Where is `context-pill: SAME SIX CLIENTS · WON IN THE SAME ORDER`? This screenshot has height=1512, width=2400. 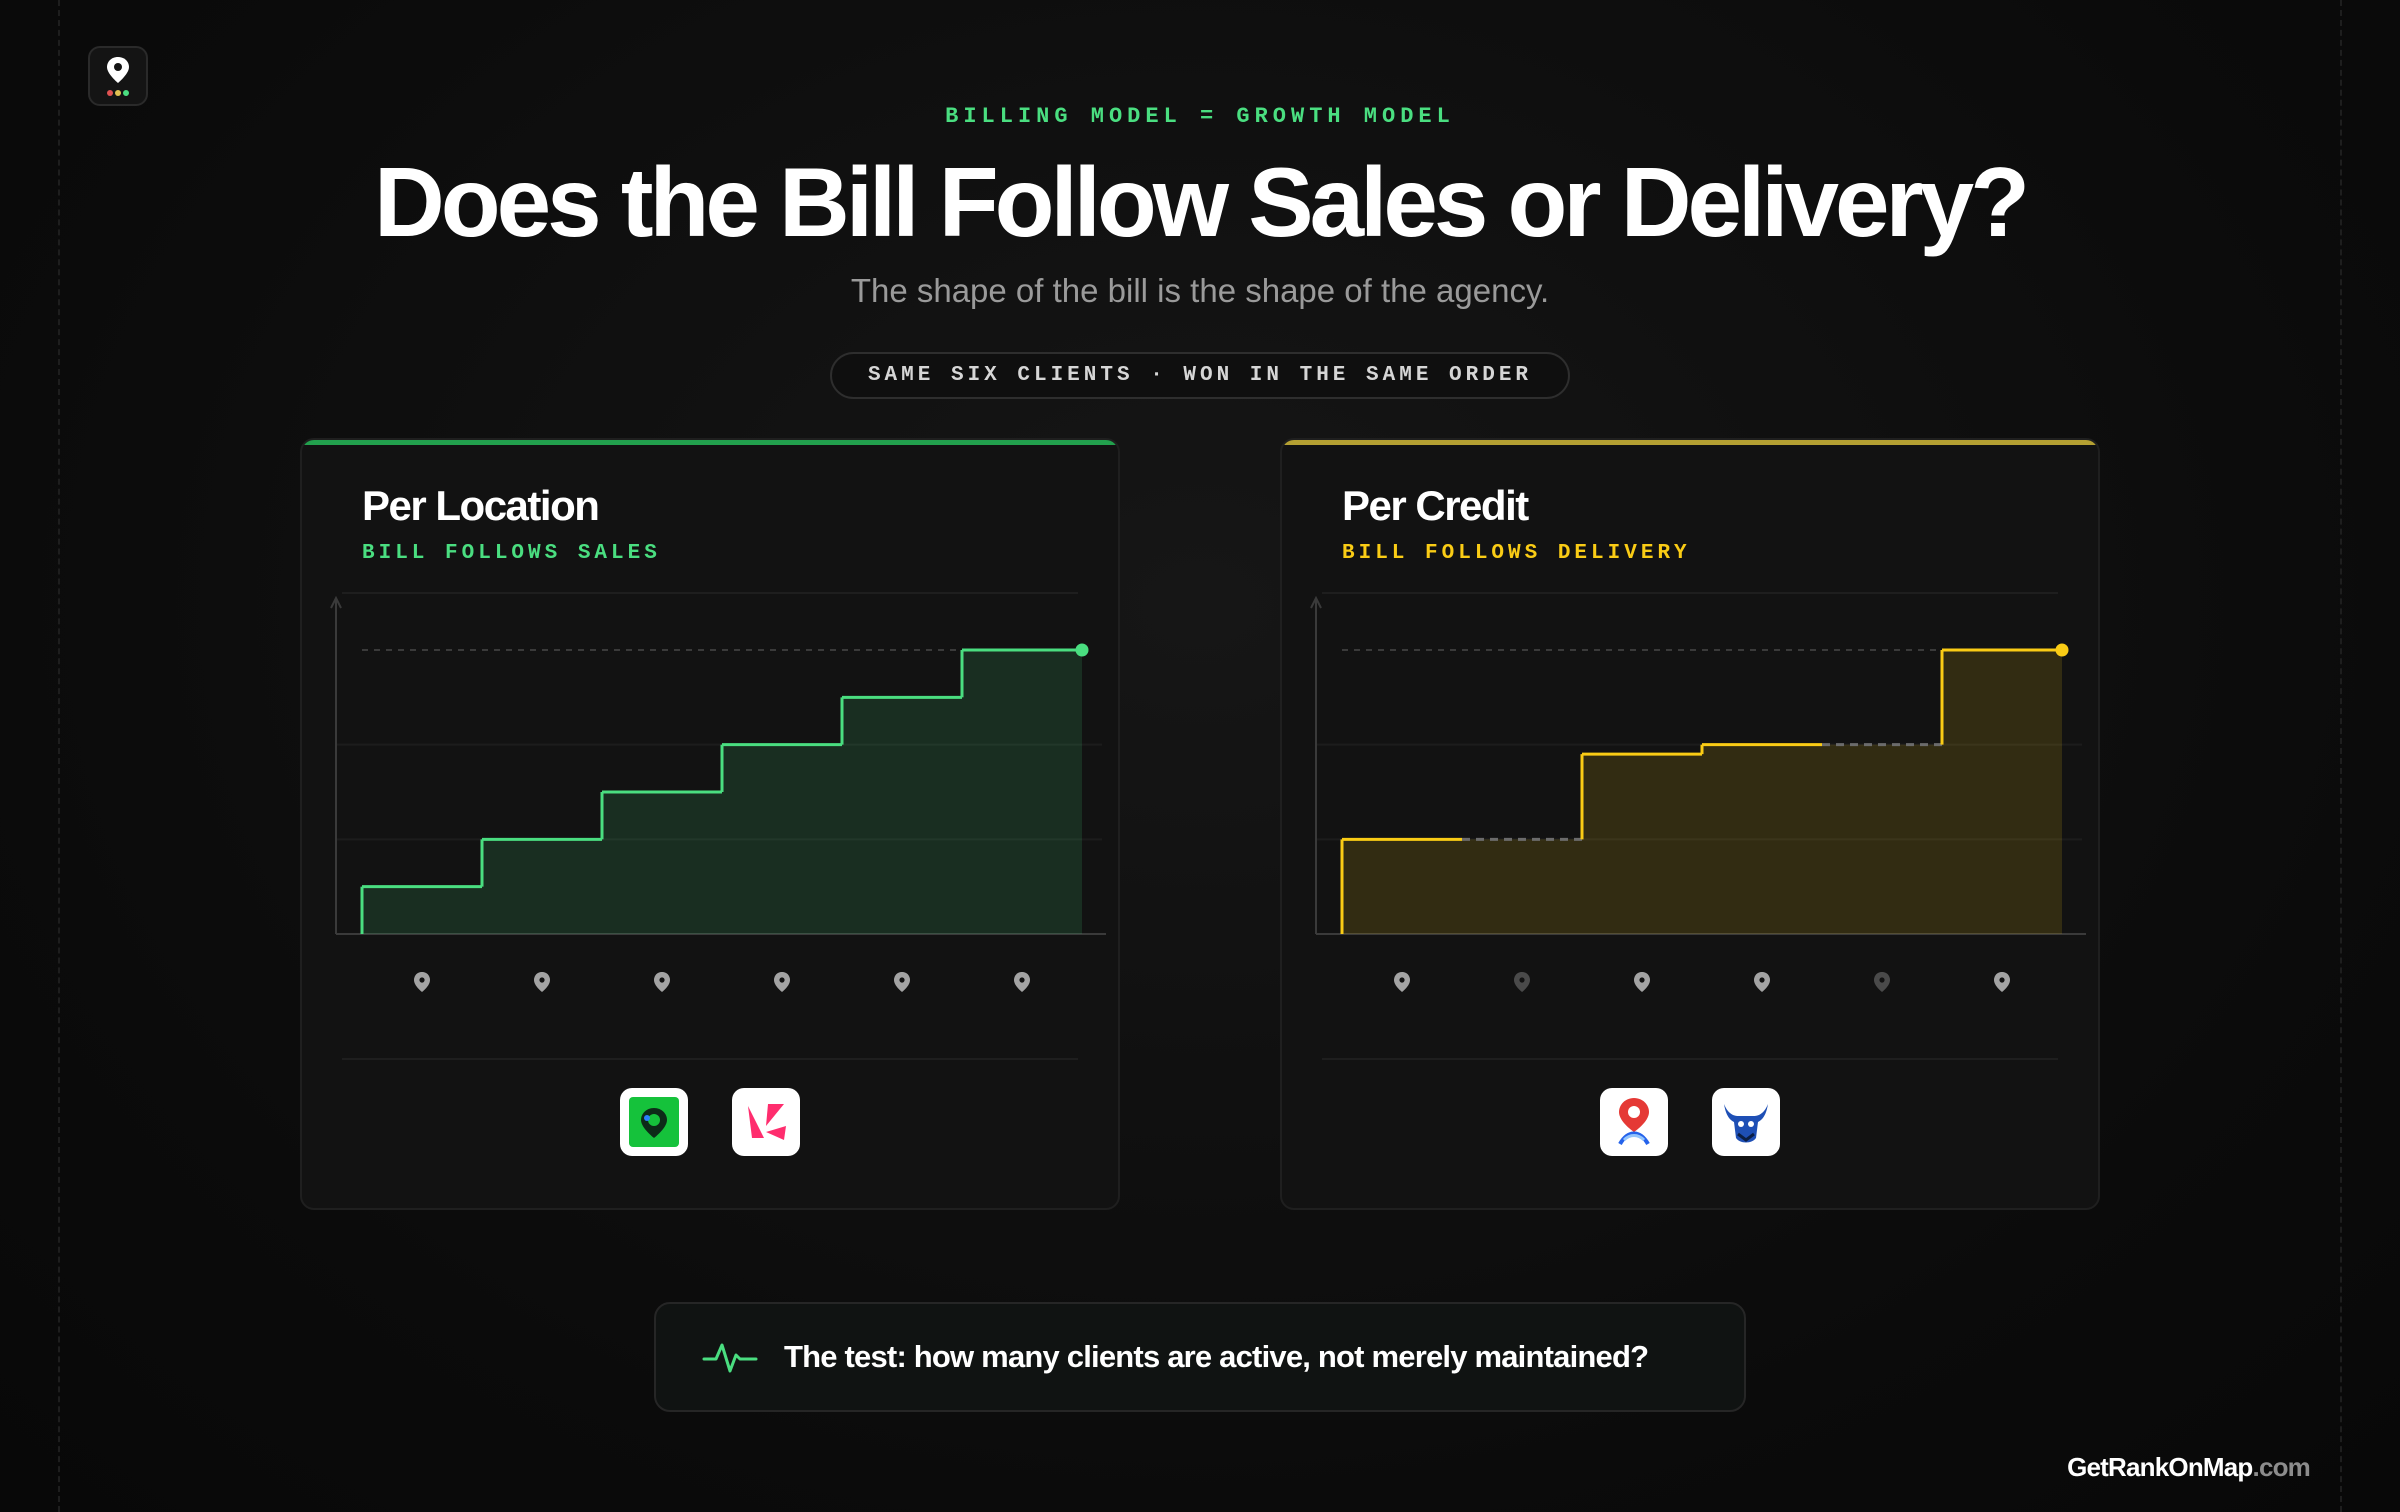
context-pill: SAME SIX CLIENTS · WON IN THE SAME ORDER is located at coordinates (1200, 375).